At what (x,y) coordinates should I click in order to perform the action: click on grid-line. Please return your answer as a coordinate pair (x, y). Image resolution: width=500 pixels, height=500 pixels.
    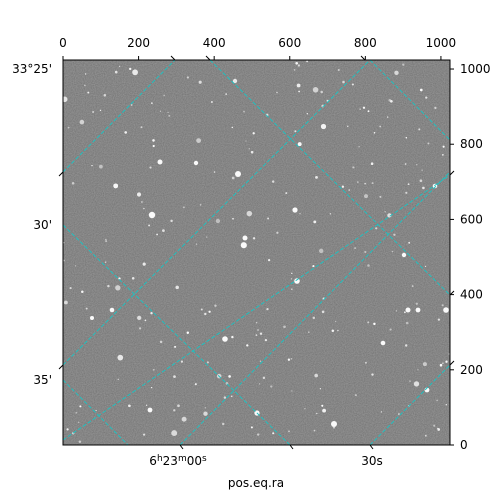
    Looking at the image, I should click on (409, 100).